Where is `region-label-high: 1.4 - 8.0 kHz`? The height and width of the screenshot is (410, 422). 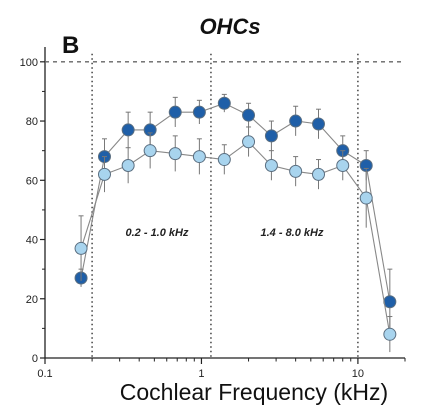 region-label-high: 1.4 - 8.0 kHz is located at coordinates (292, 233).